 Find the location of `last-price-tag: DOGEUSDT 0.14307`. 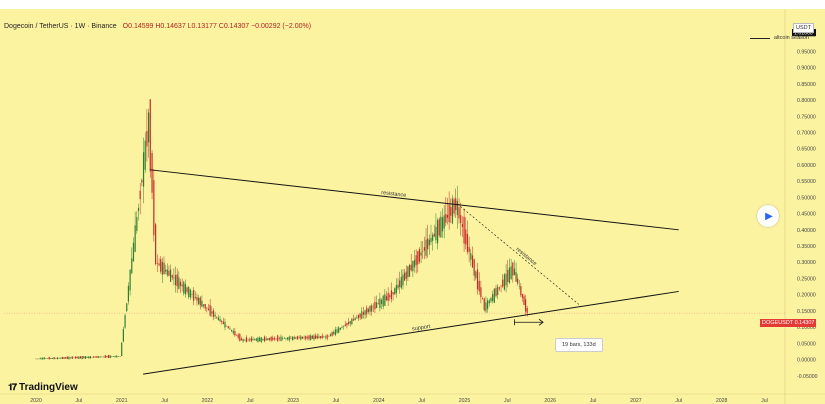

last-price-tag: DOGEUSDT 0.14307 is located at coordinates (788, 323).